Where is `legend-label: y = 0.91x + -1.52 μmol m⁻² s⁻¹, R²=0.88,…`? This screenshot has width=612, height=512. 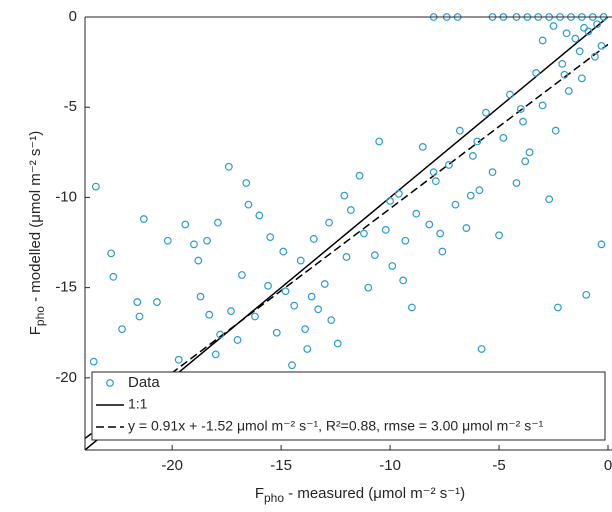 legend-label: y = 0.91x + -1.52 μmol m⁻² s⁻¹, R²=0.88,… is located at coordinates (336, 426).